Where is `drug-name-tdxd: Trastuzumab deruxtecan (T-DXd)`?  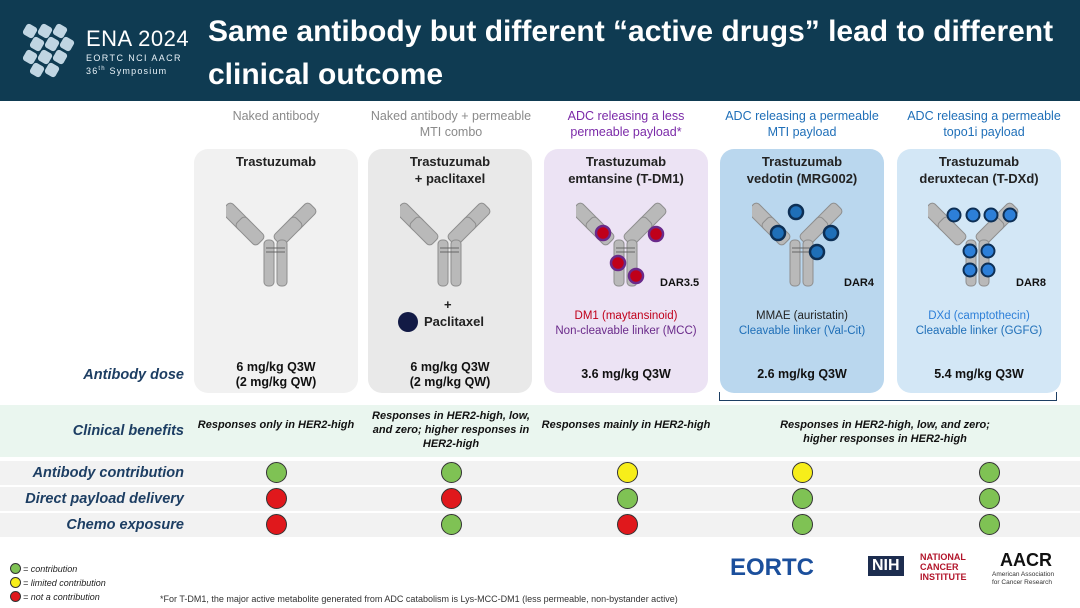 drug-name-tdxd: Trastuzumab deruxtecan (T-DXd) is located at coordinates (979, 170).